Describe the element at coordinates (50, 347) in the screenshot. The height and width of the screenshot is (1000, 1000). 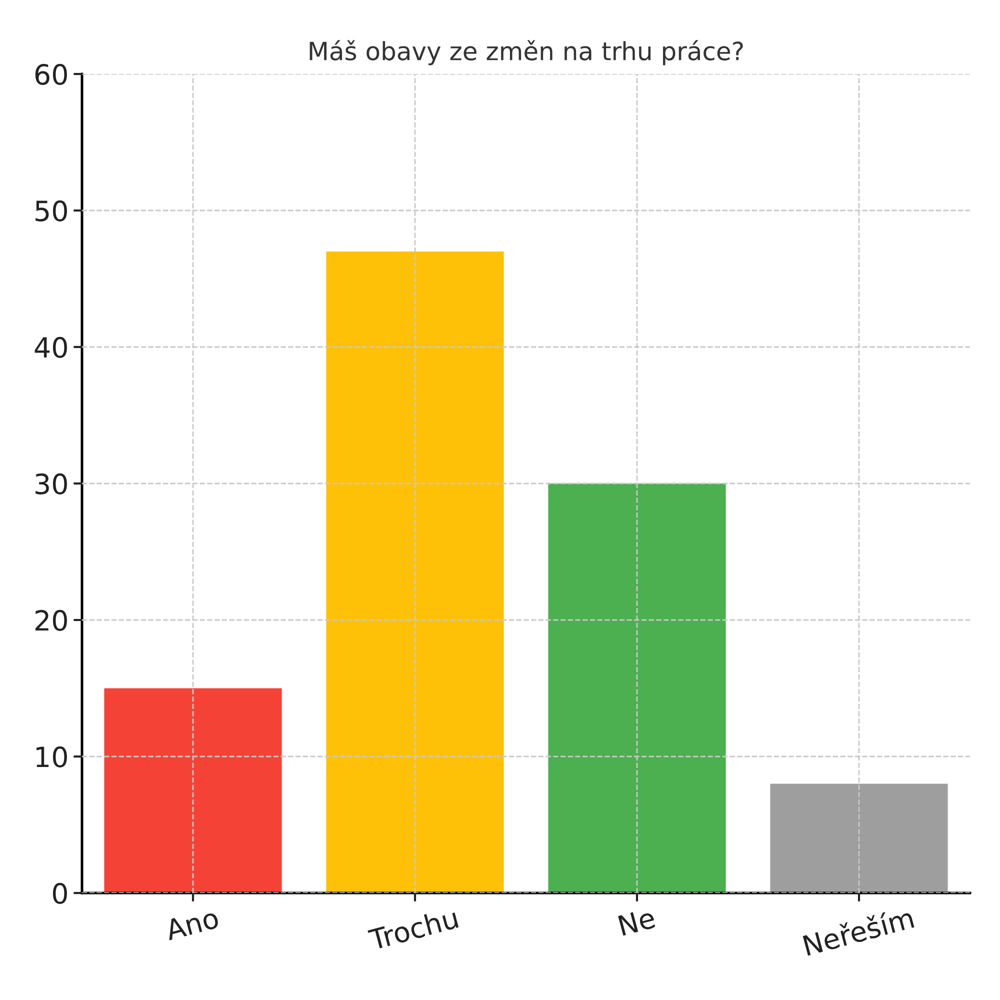
I see `y-tick-label: 40` at that location.